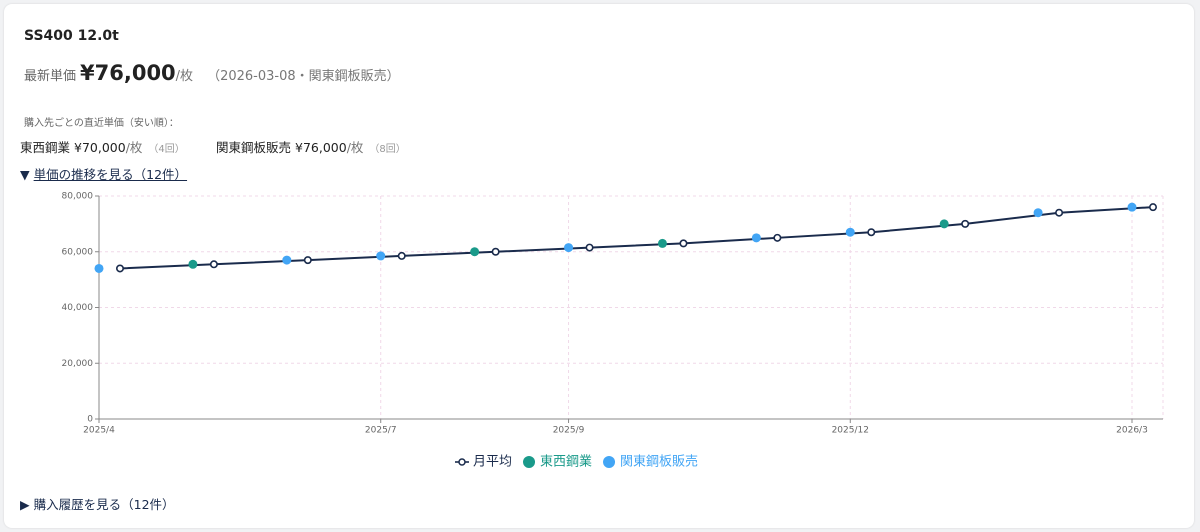 The height and width of the screenshot is (532, 1200). What do you see at coordinates (381, 431) in the screenshot?
I see `x-tick-label: 2025/7` at bounding box center [381, 431].